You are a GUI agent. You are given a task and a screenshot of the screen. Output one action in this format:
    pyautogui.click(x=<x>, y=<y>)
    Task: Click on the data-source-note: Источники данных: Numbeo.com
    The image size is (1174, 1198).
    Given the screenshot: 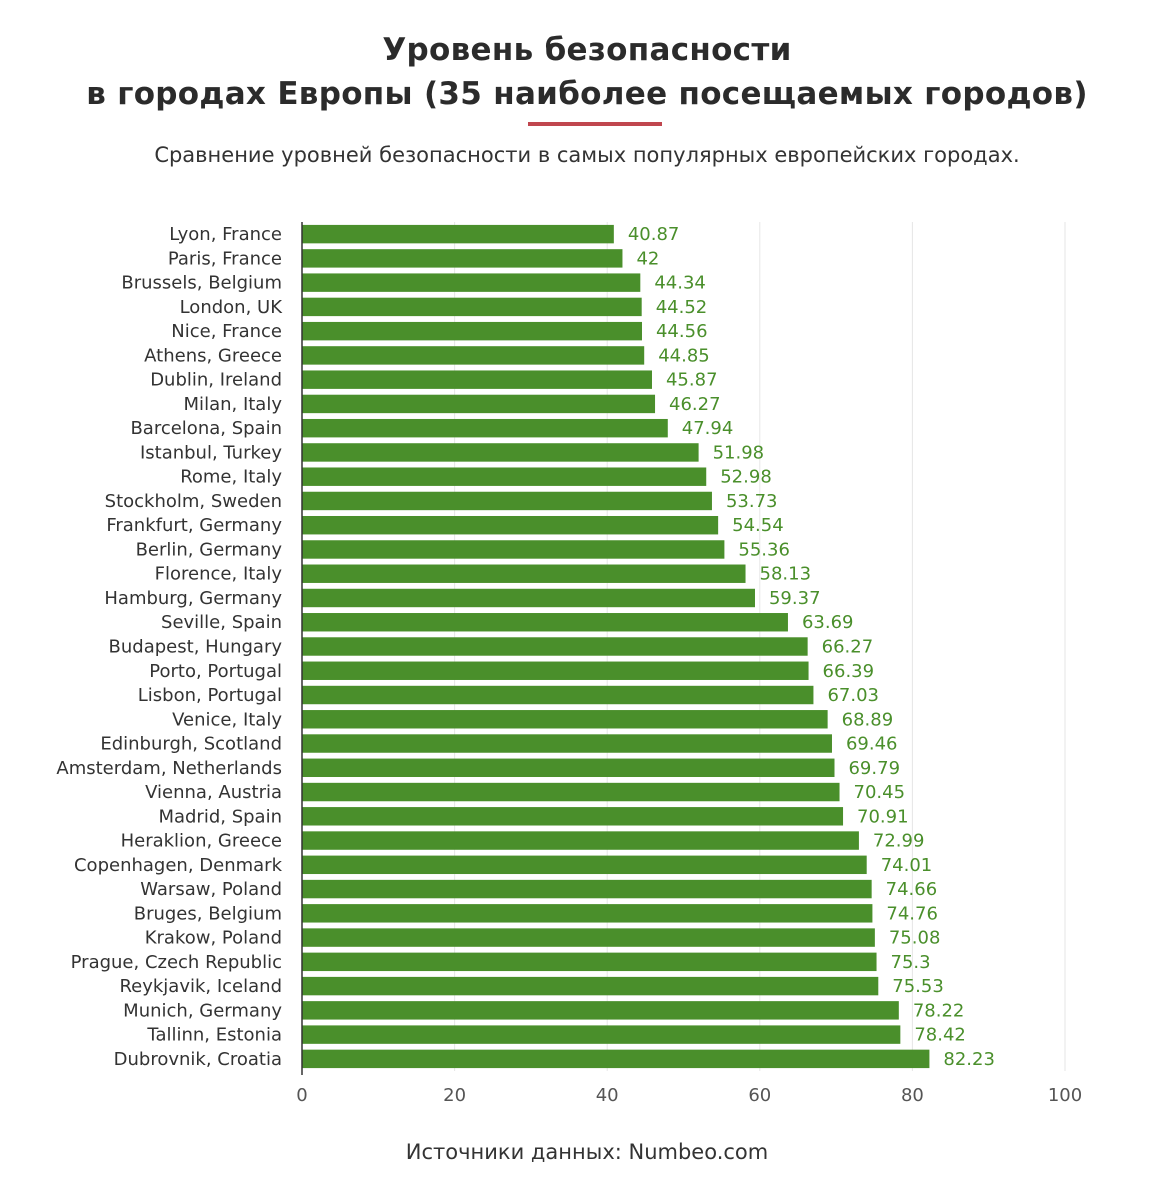 What is the action you would take?
    pyautogui.click(x=587, y=1152)
    